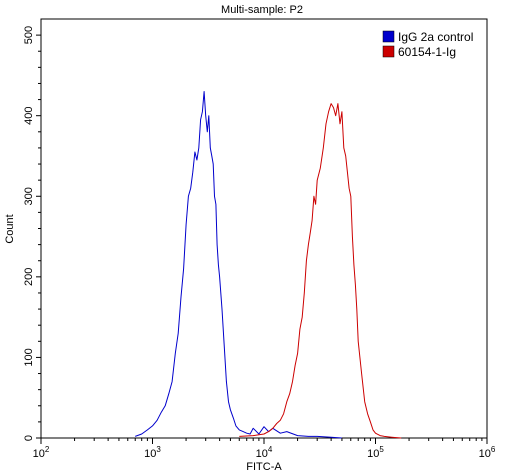 This screenshot has height=475, width=506. Describe the element at coordinates (427, 52) in the screenshot. I see `legend-label: 60154-1-Ig` at that location.